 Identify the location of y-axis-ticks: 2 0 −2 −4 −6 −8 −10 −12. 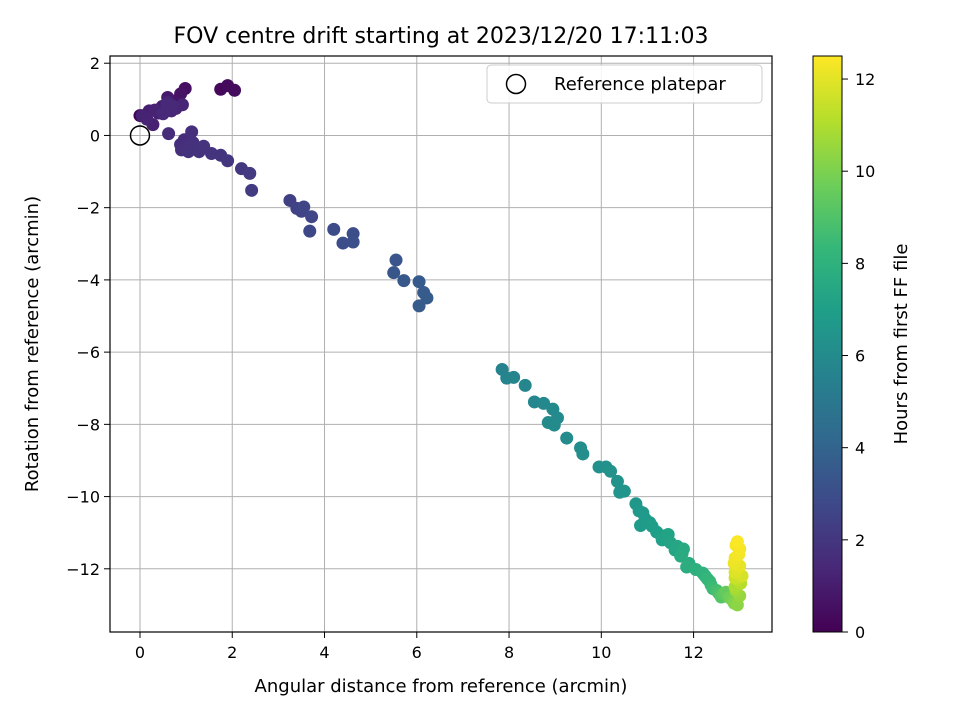
(88, 316).